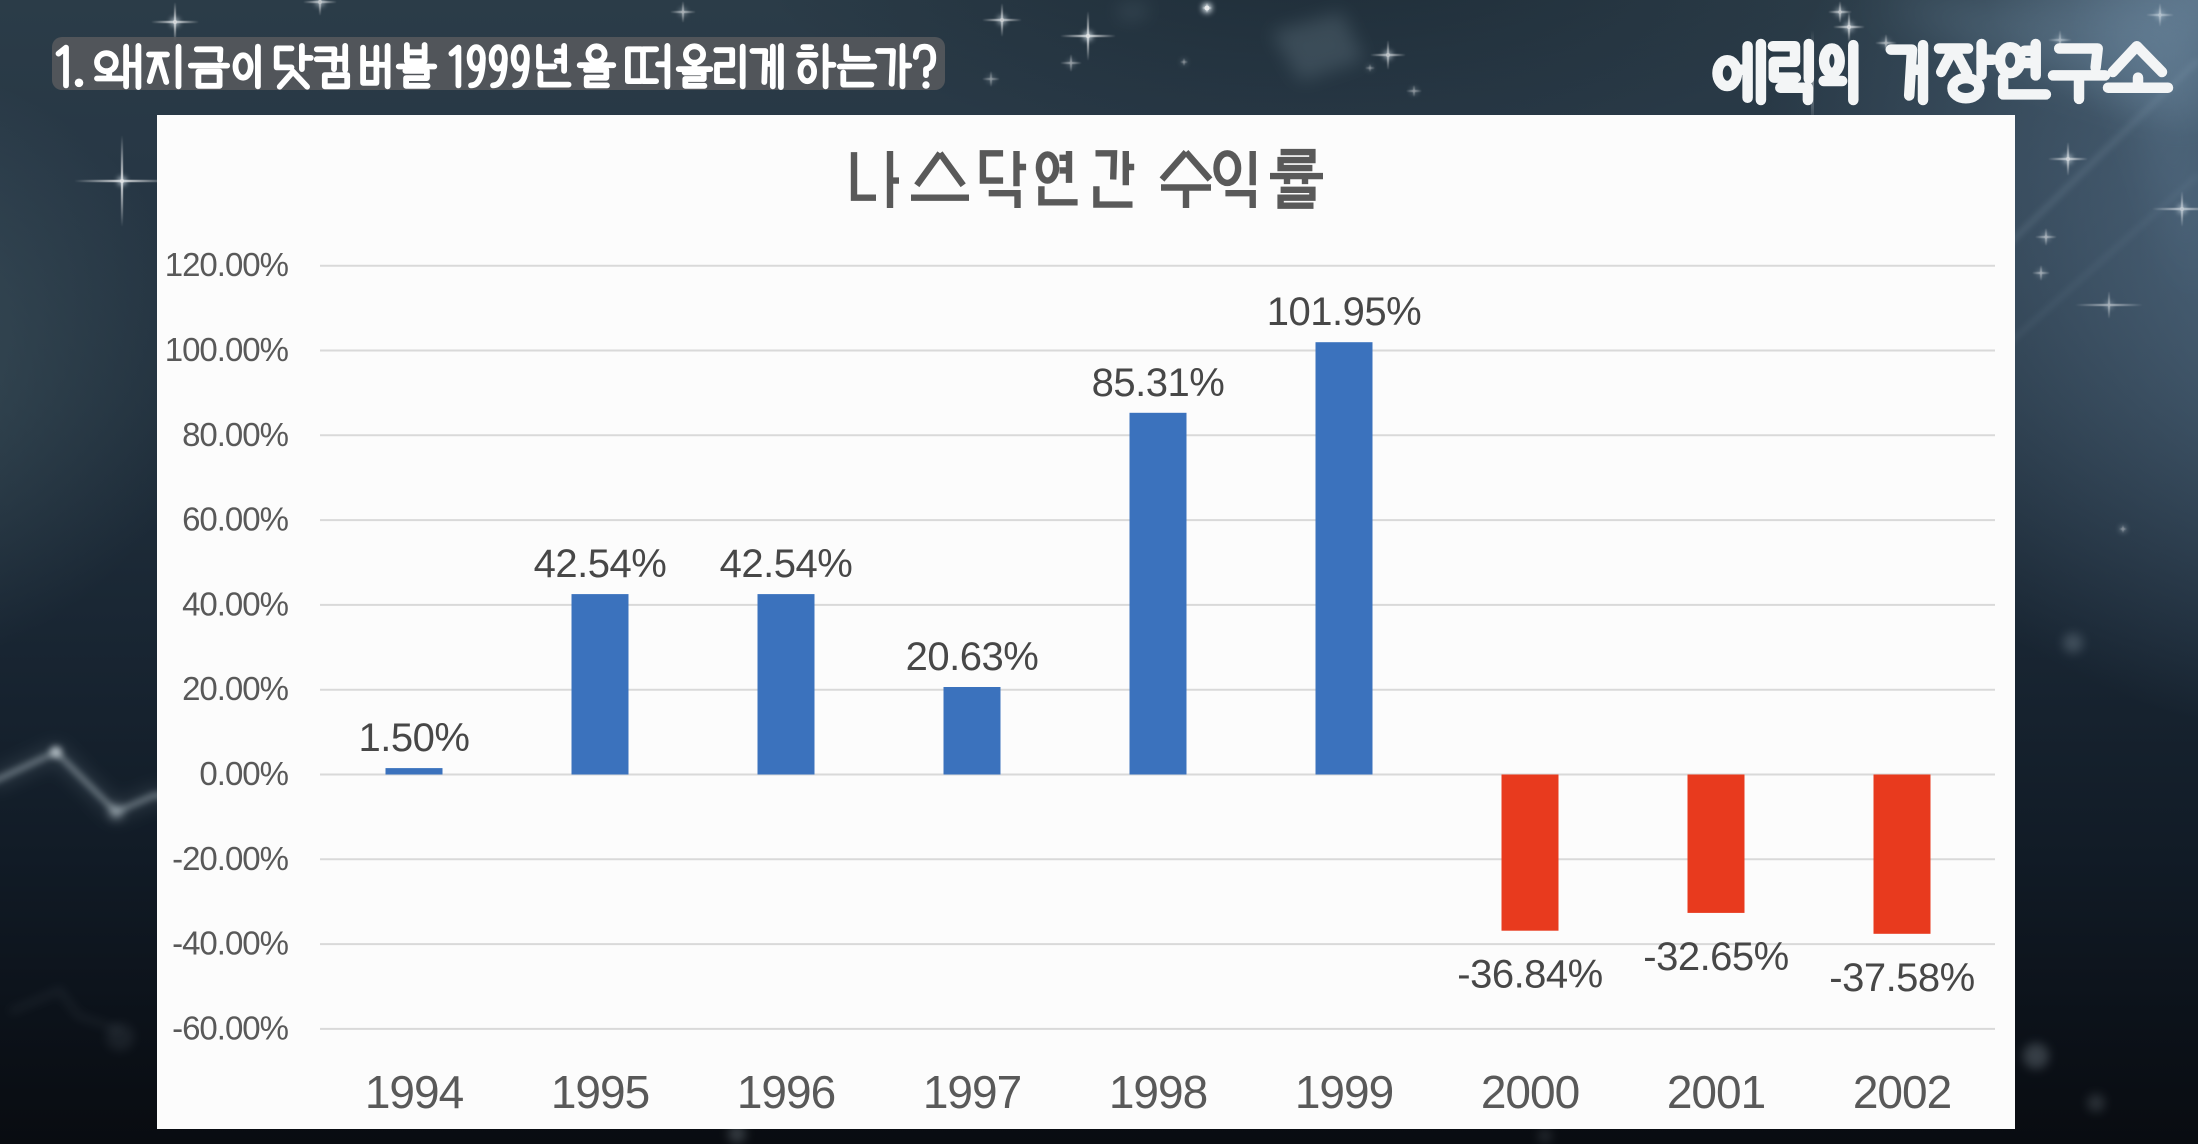 Image resolution: width=2198 pixels, height=1144 pixels. I want to click on svg-text: 60.00%, so click(235, 519).